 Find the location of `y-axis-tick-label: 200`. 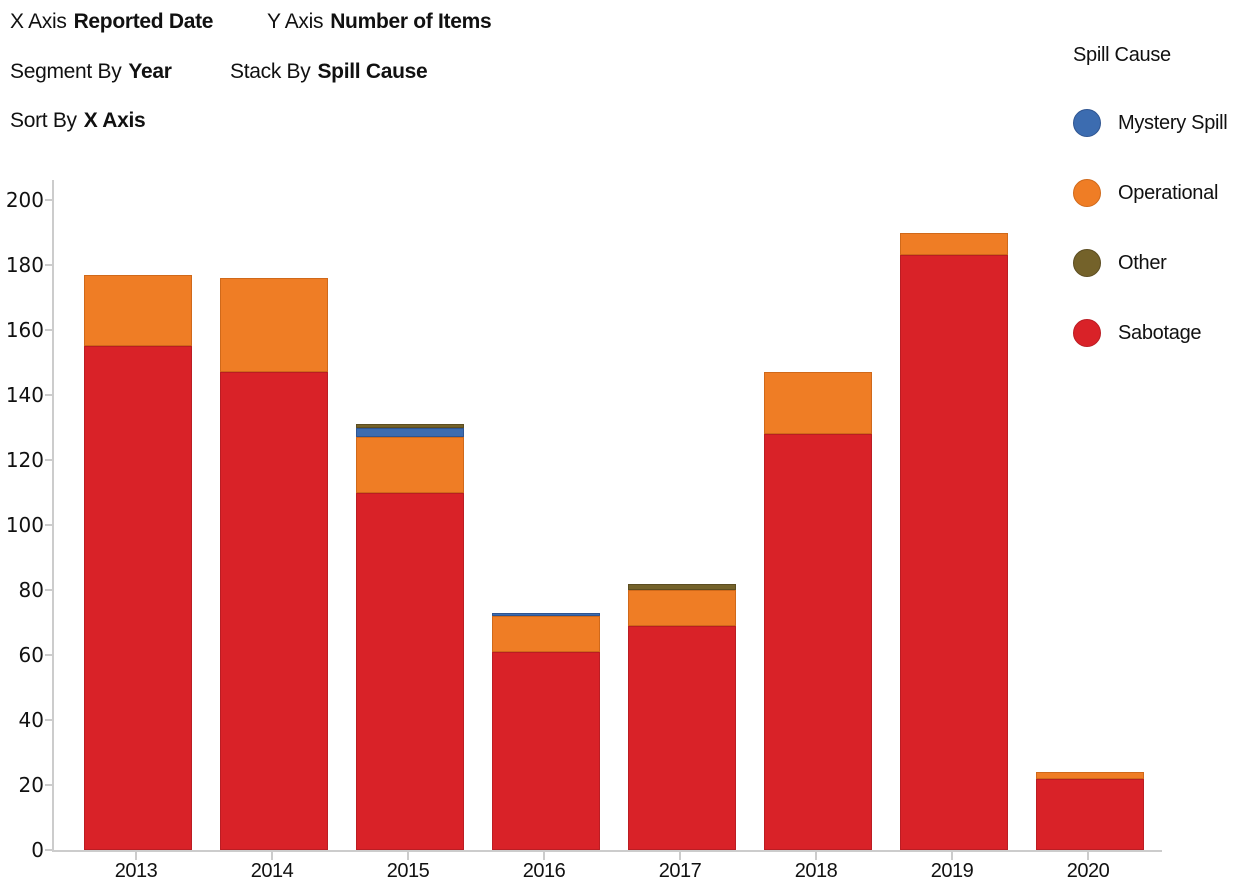

y-axis-tick-label: 200 is located at coordinates (24, 200).